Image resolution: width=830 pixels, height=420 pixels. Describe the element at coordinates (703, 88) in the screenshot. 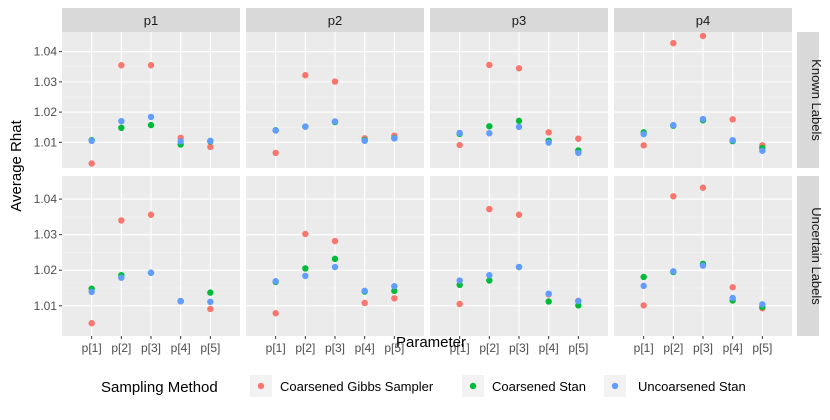

I see `facet-panel-known-labels-p4: p4` at that location.